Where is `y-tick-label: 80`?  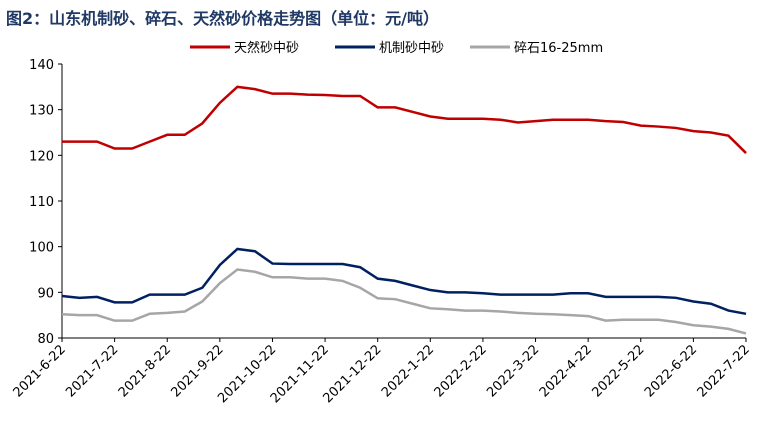
y-tick-label: 80 is located at coordinates (45, 339).